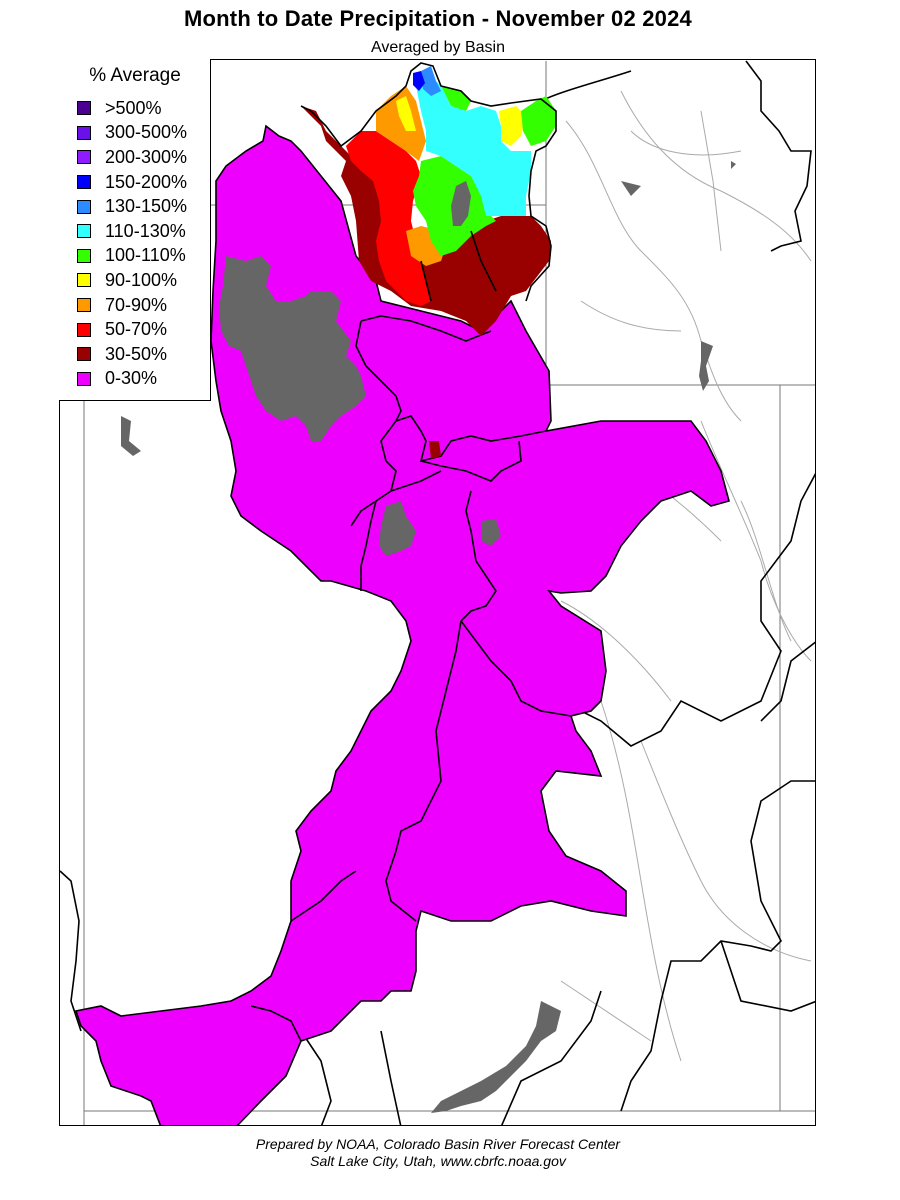 The height and width of the screenshot is (1200, 900). Describe the element at coordinates (146, 181) in the screenshot. I see `legend-label: 150-200%` at that location.